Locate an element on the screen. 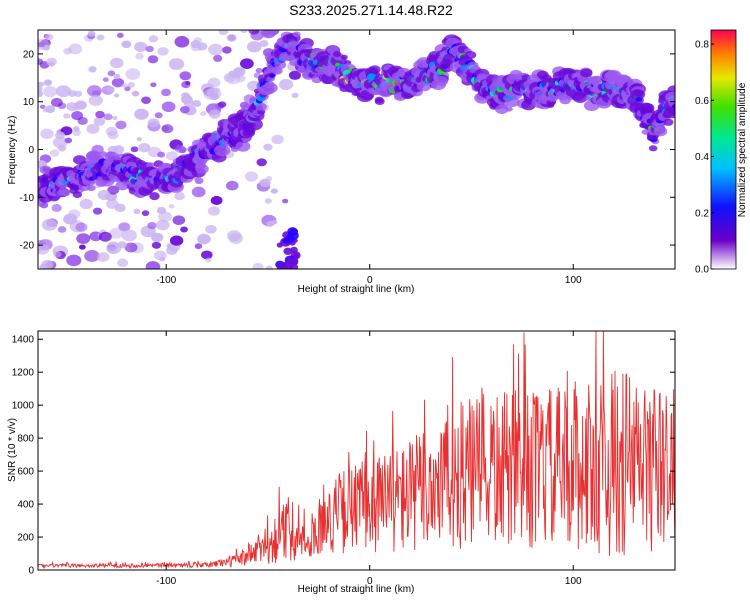 This screenshot has width=750, height=605. snr-ytick-label: 1000 is located at coordinates (23, 406).